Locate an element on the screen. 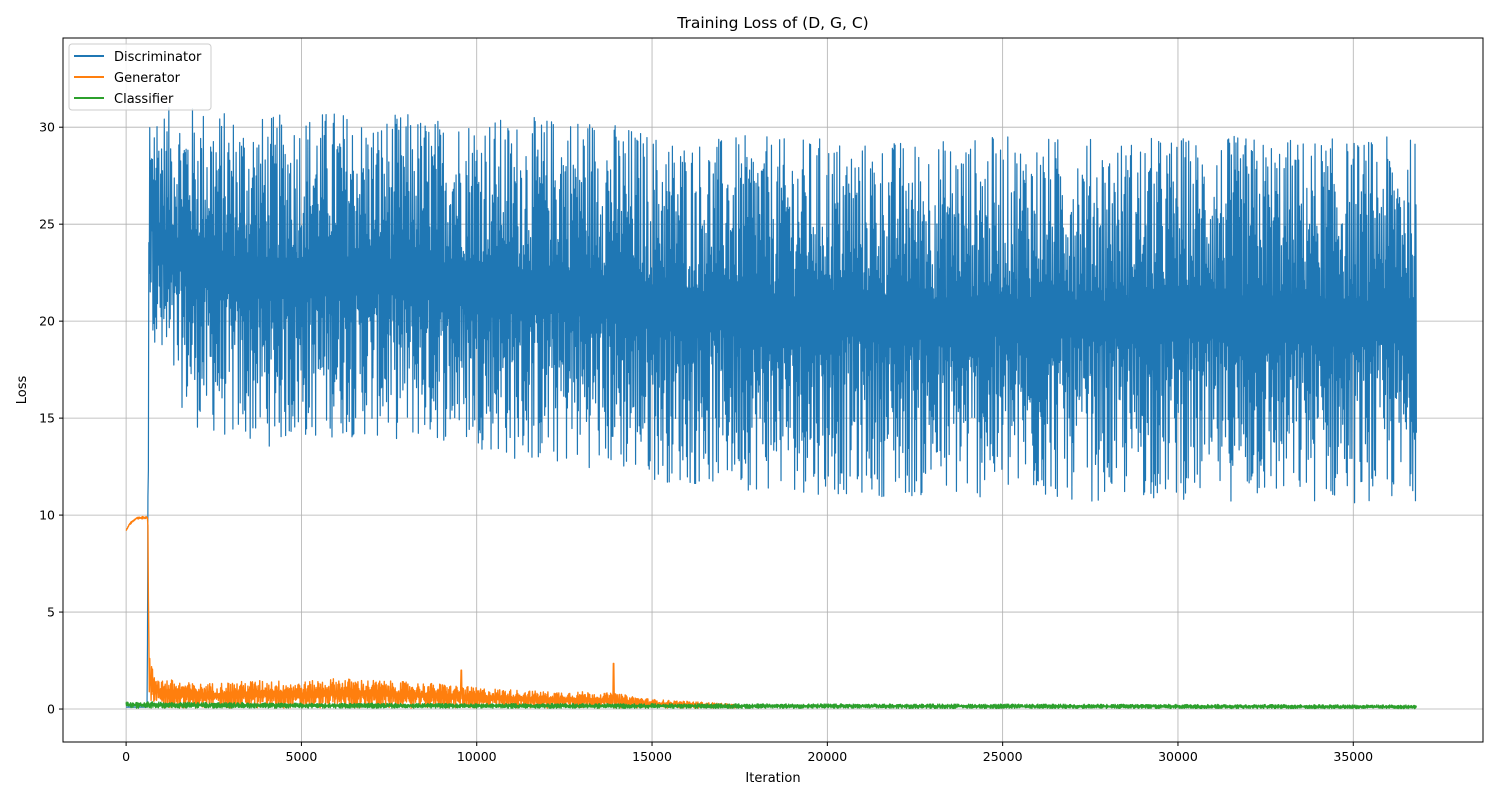 This screenshot has height=800, width=1500. series-line-classifier is located at coordinates (771, 705).